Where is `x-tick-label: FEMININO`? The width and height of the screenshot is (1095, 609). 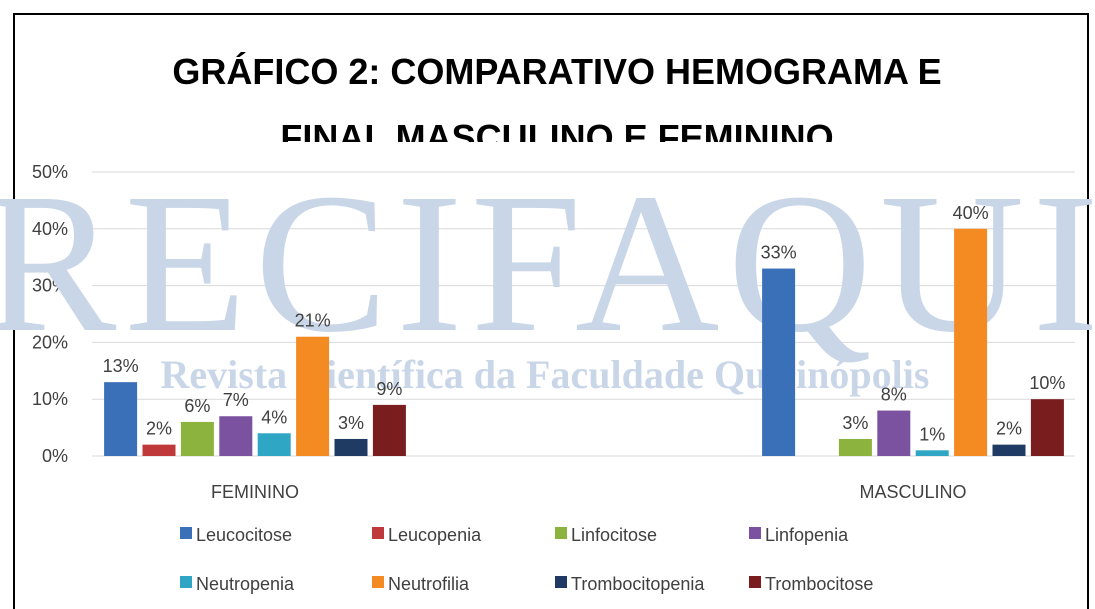
x-tick-label: FEMININO is located at coordinates (255, 492).